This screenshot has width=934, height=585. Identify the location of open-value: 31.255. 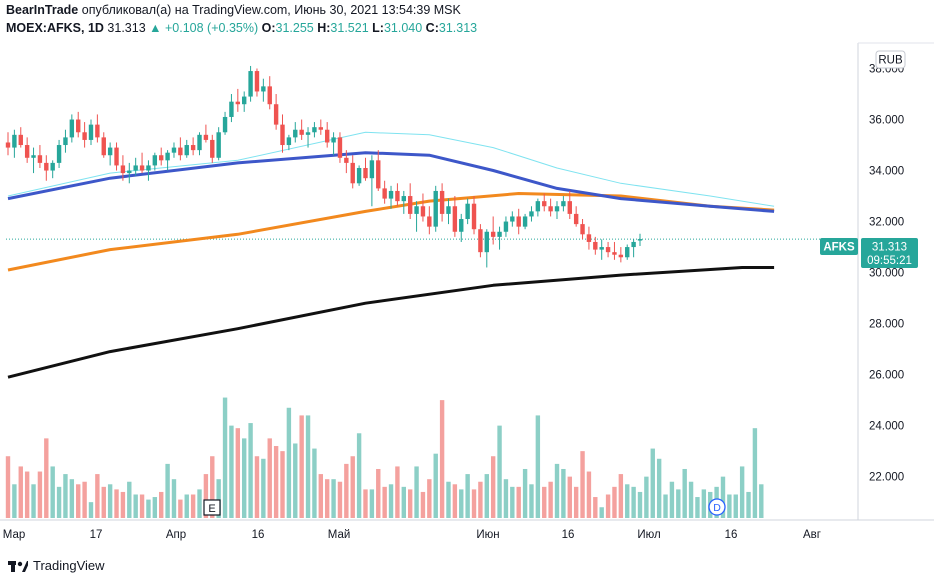
(294, 28).